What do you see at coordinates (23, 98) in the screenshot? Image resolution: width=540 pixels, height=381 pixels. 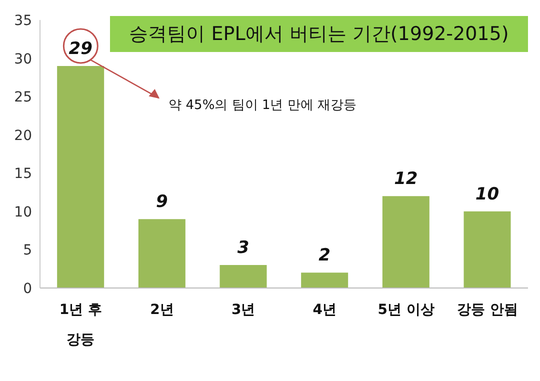 I see `y-tick-label: 25` at bounding box center [23, 98].